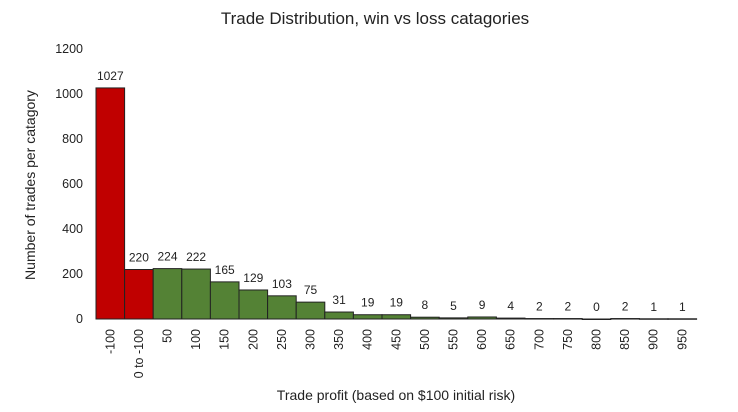 Image resolution: width=738 pixels, height=412 pixels. What do you see at coordinates (110, 76) in the screenshot?
I see `data-label: 1027` at bounding box center [110, 76].